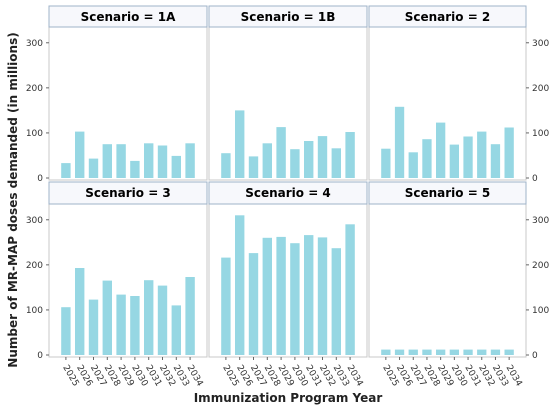 The height and width of the screenshot is (407, 550). I want to click on facet-label: Scenario = 1B, so click(288, 17).